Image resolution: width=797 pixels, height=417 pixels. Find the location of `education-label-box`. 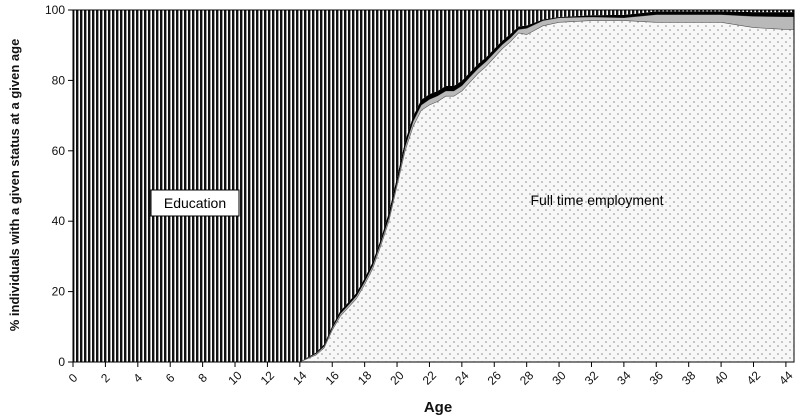

education-label-box is located at coordinates (195, 203).